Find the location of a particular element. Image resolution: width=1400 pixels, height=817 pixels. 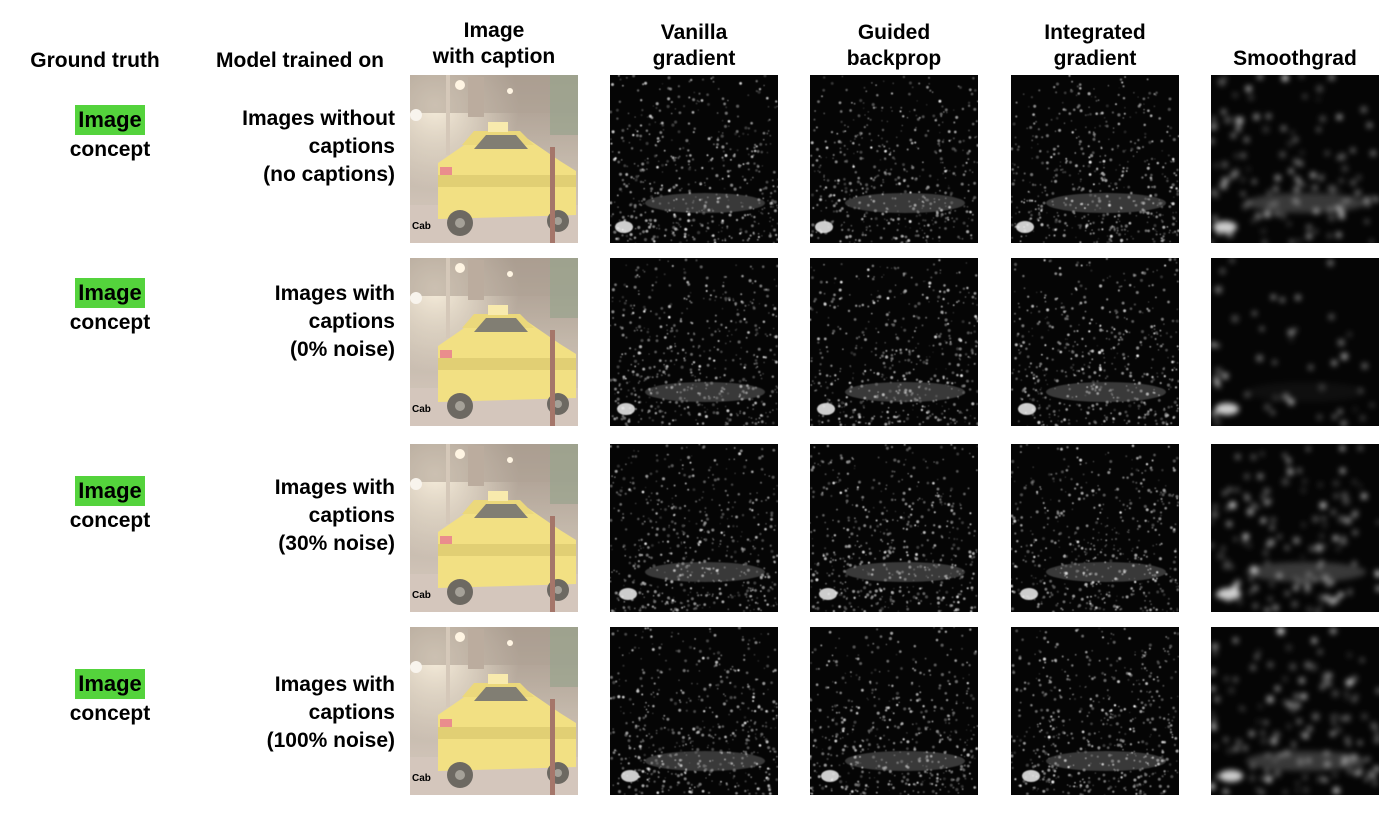

model-label-line-3: (30% noise) is located at coordinates (336, 543).